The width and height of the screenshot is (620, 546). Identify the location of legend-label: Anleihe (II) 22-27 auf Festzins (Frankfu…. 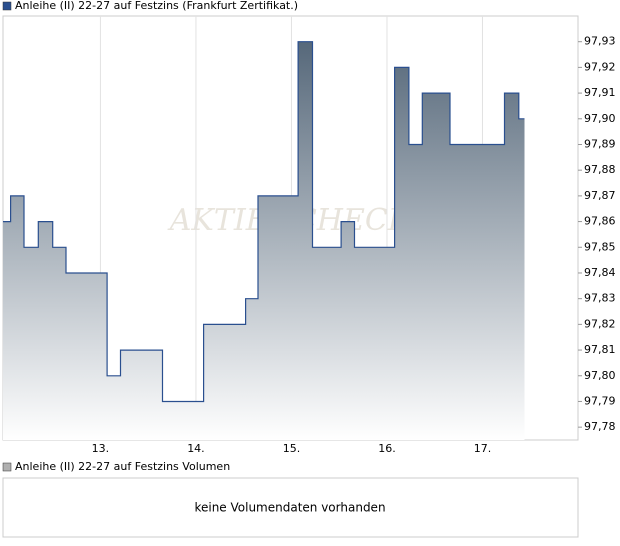
(156, 6).